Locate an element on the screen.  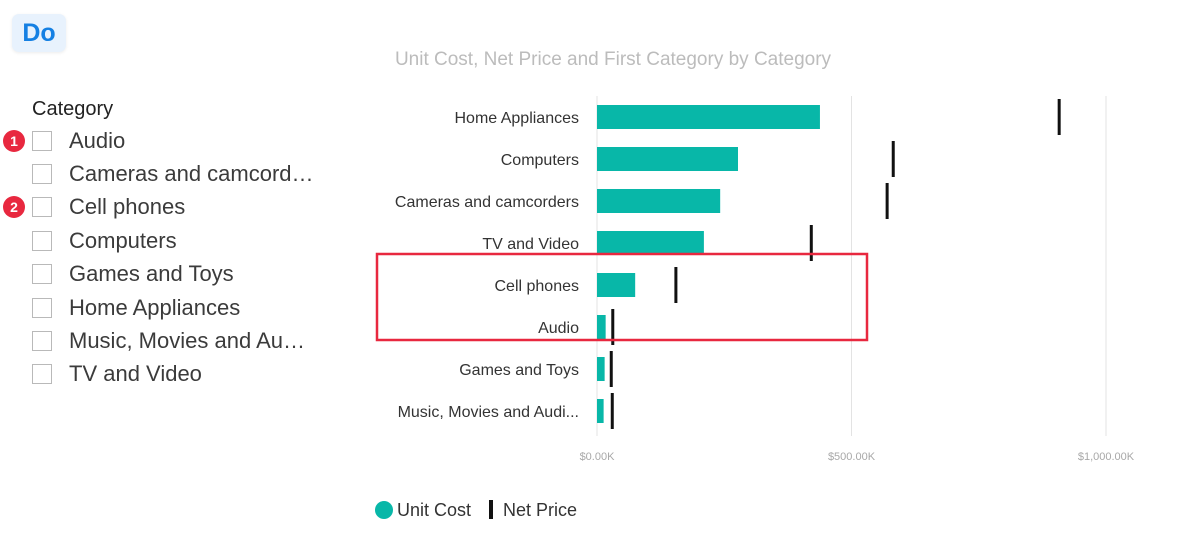
x-tick-label: $500.00K is located at coordinates (852, 457).